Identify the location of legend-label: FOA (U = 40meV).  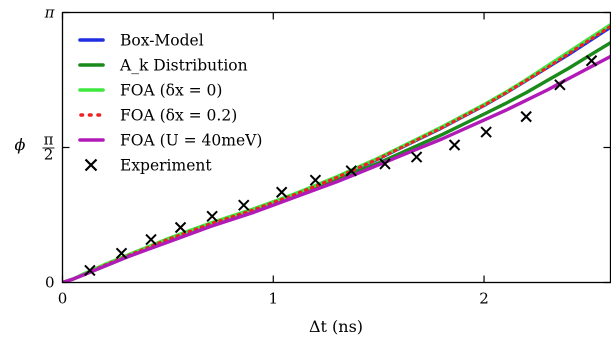
(191, 141).